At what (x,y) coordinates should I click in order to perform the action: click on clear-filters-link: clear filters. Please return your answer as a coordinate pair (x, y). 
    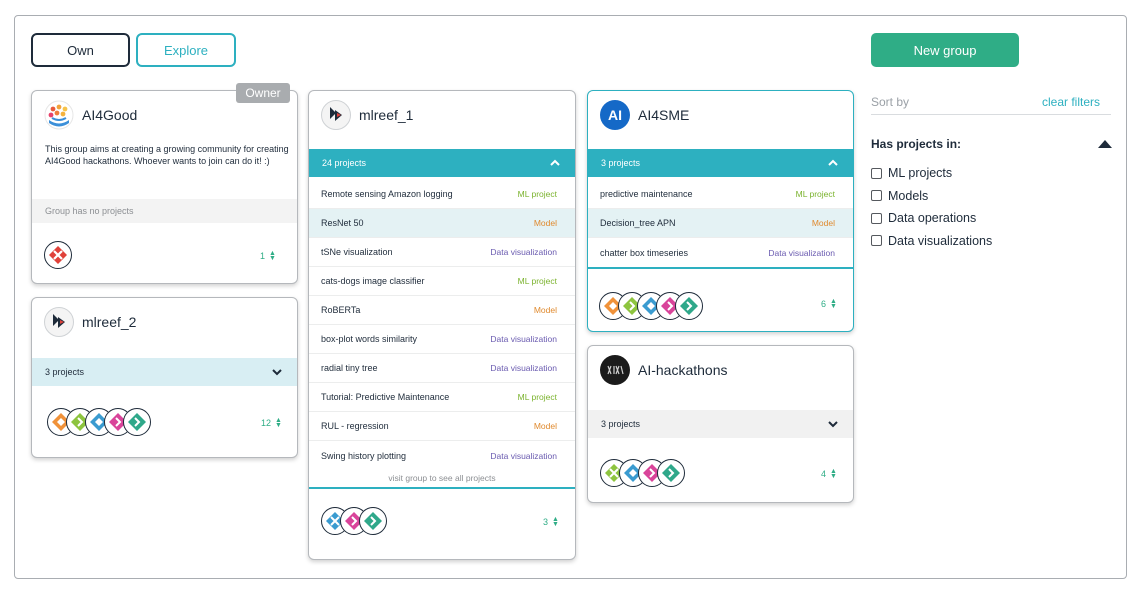
    Looking at the image, I should click on (1071, 102).